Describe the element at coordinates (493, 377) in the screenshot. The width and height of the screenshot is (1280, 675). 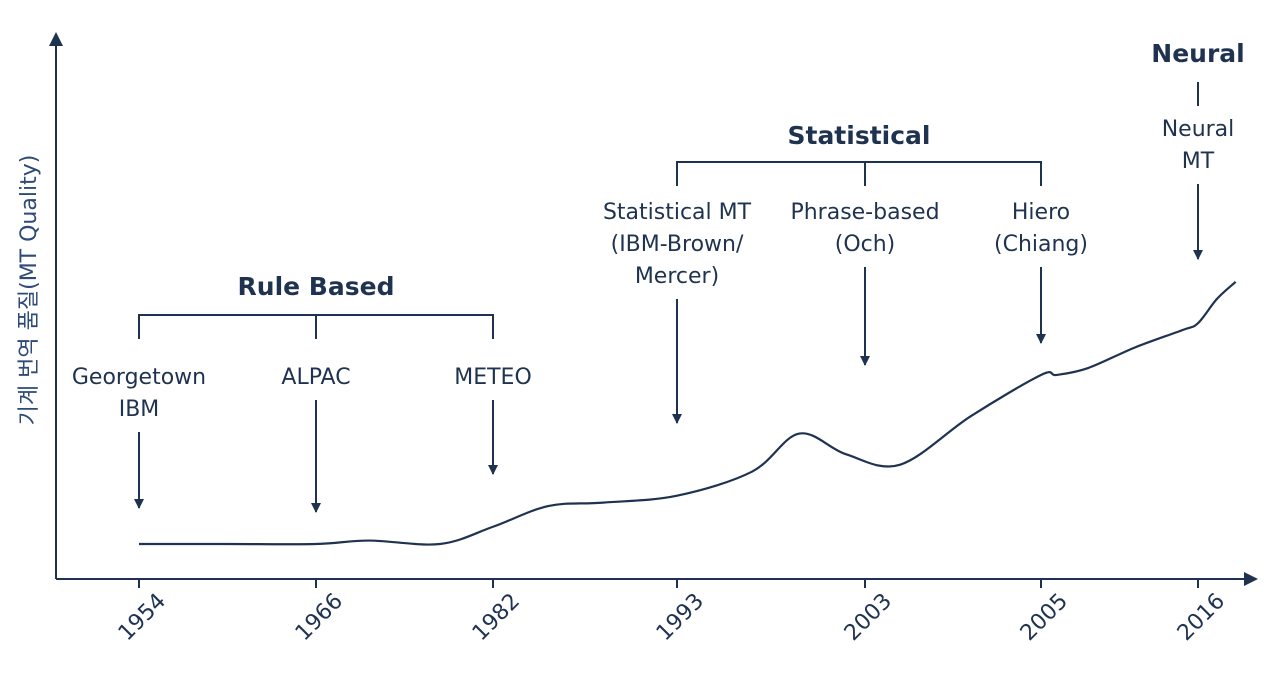
I see `annotation-label: METEO` at that location.